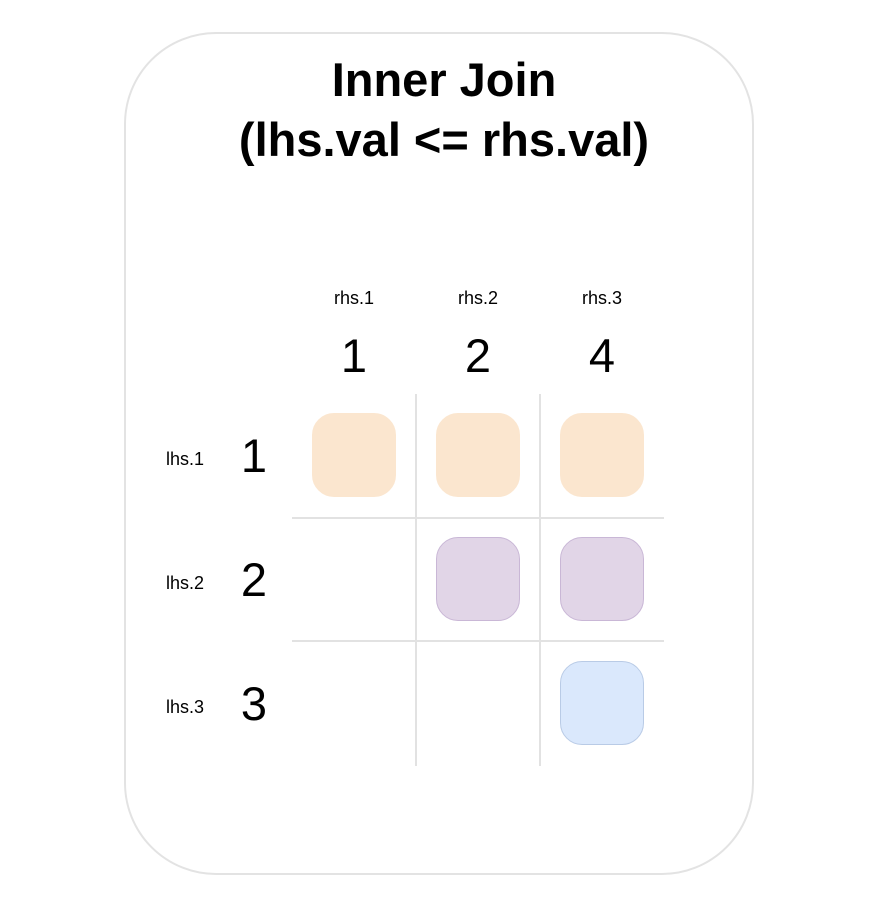 This screenshot has width=888, height=904. I want to click on column-value-rhs-2: 2, so click(478, 355).